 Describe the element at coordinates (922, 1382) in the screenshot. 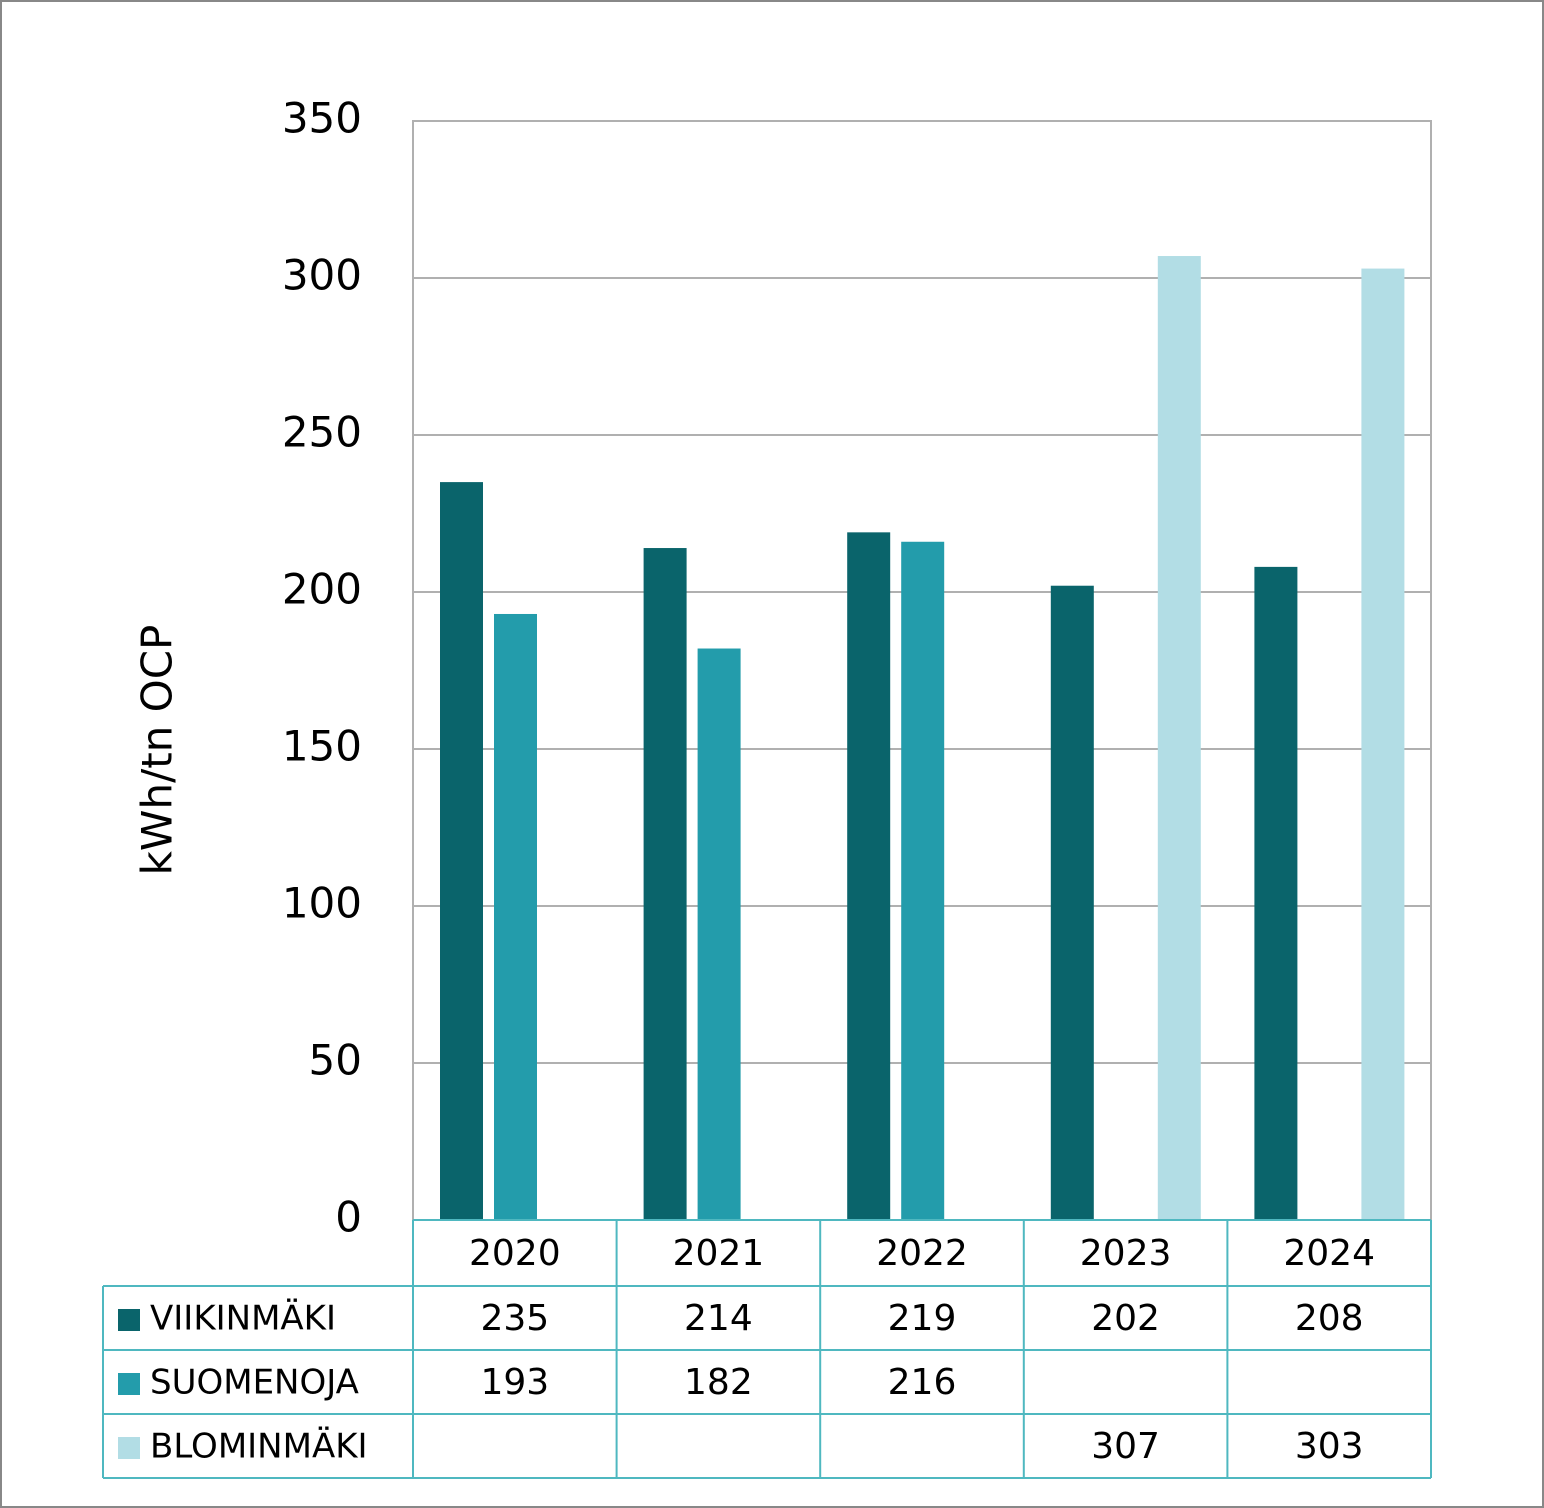

I see `data-label: 216` at that location.